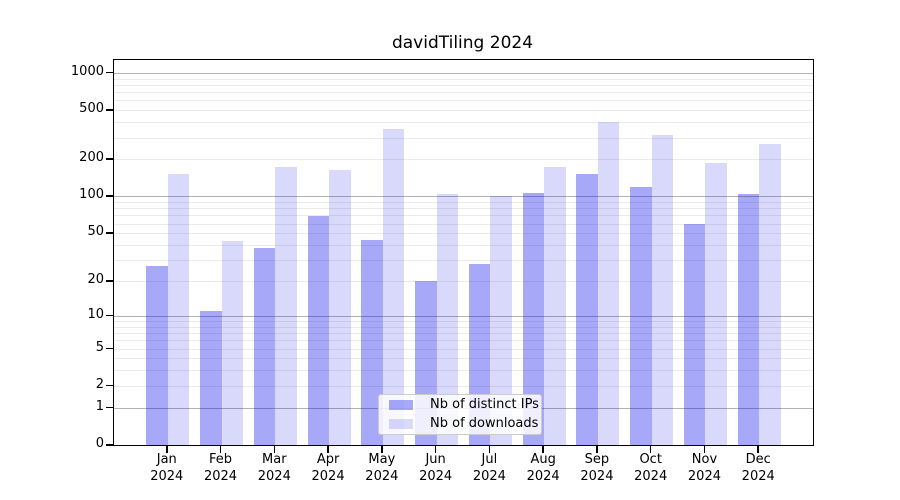 Image resolution: width=900 pixels, height=500 pixels. I want to click on legend-label: Nb of downloads, so click(484, 423).